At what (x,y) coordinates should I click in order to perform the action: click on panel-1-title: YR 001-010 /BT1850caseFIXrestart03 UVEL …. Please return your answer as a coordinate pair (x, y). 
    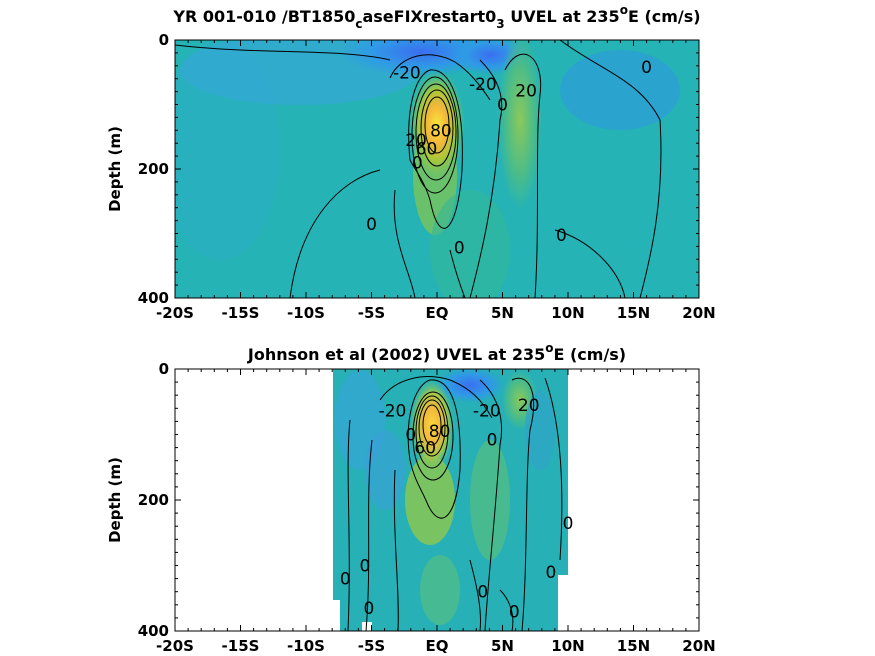
    Looking at the image, I should click on (436, 17).